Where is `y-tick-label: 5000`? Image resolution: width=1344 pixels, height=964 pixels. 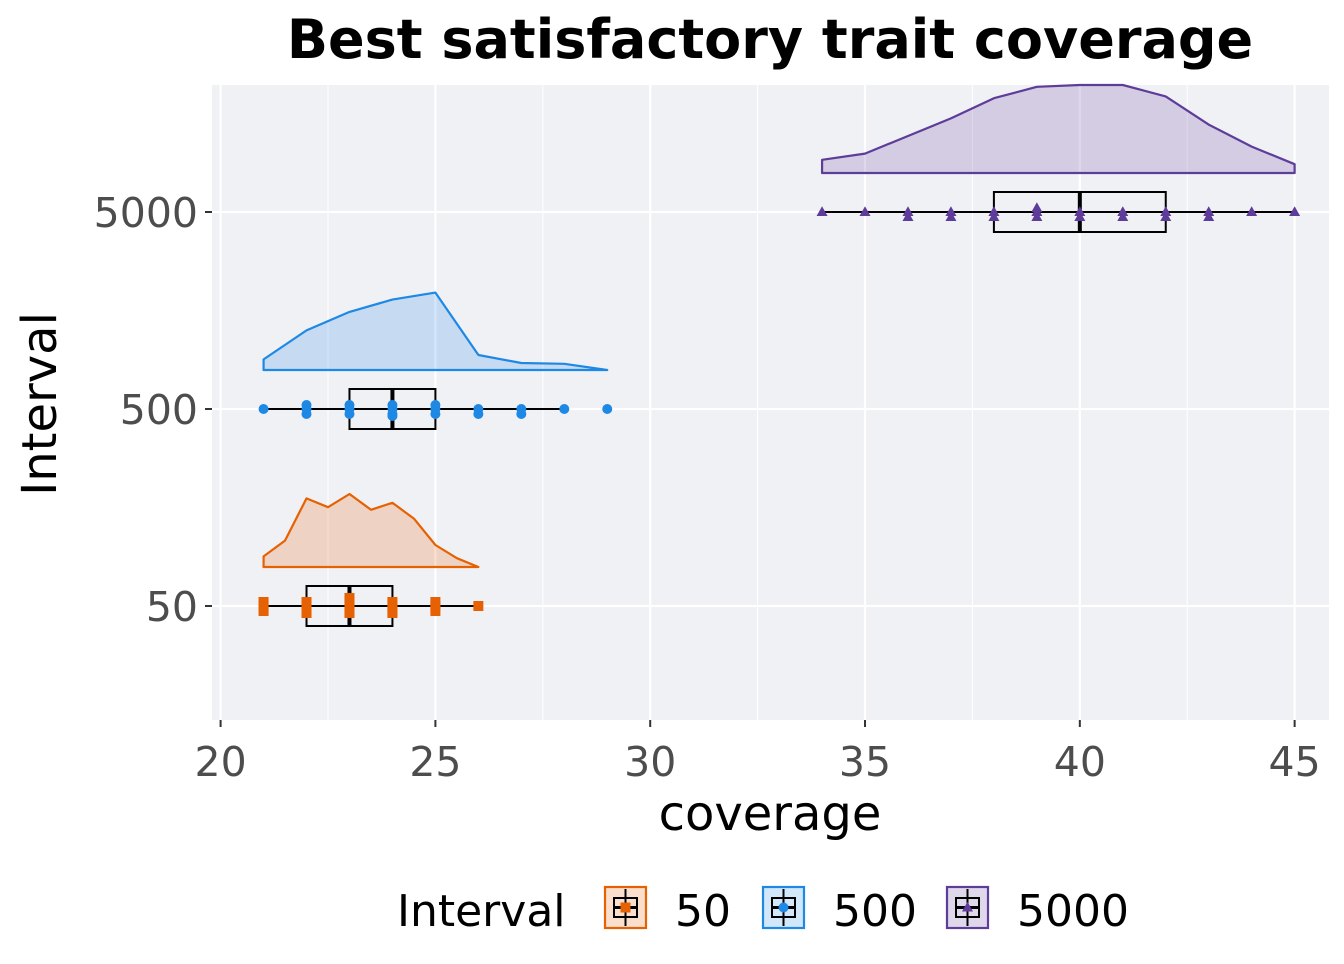 y-tick-label: 5000 is located at coordinates (146, 213).